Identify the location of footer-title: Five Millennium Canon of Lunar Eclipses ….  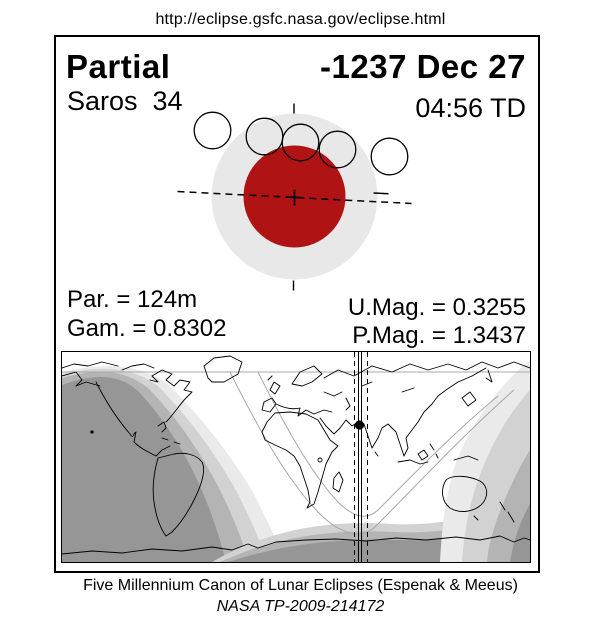
(300, 585).